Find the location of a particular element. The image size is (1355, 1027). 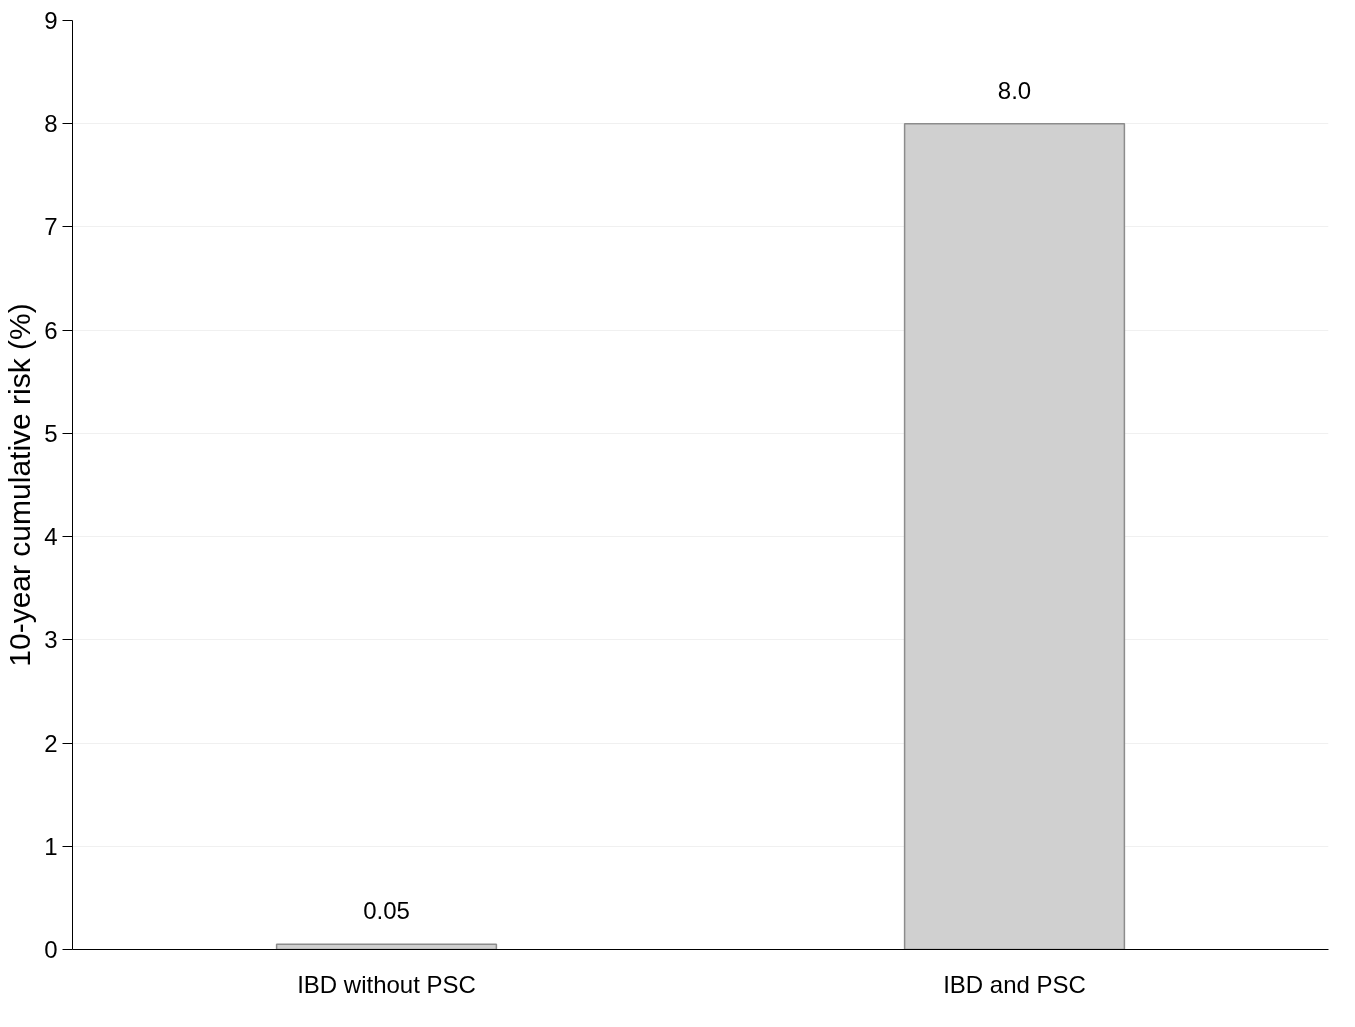

y-tick-label: 4 is located at coordinates (51, 537).